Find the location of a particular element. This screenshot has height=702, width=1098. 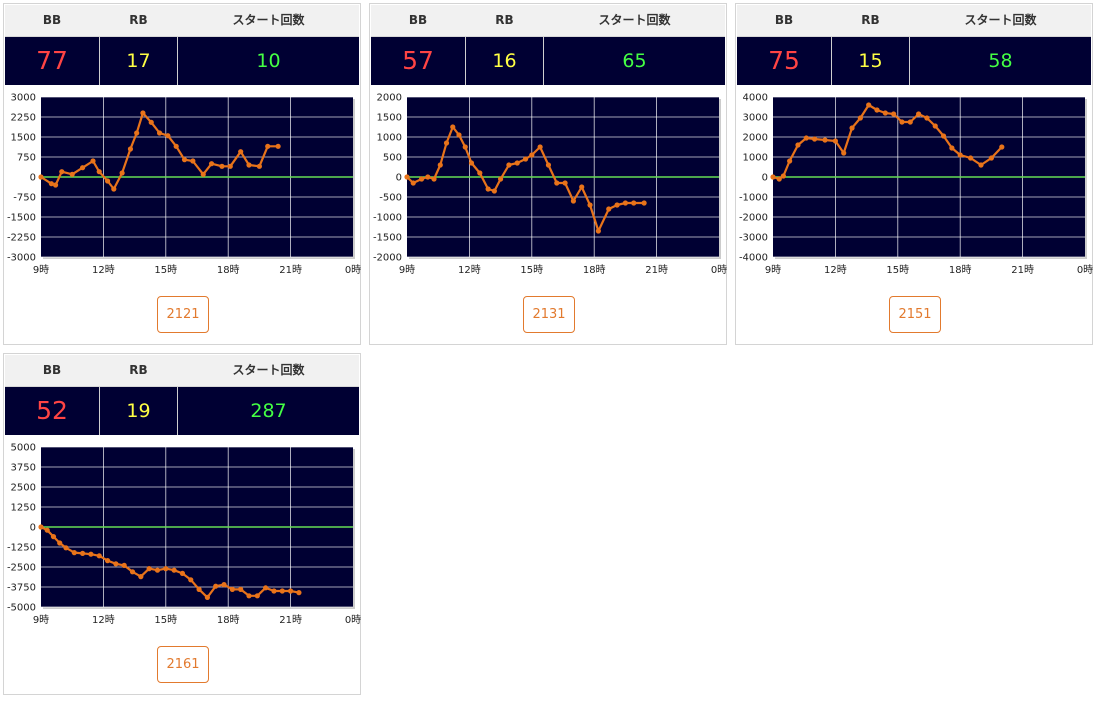

x-tick-label: 21時 is located at coordinates (290, 270).